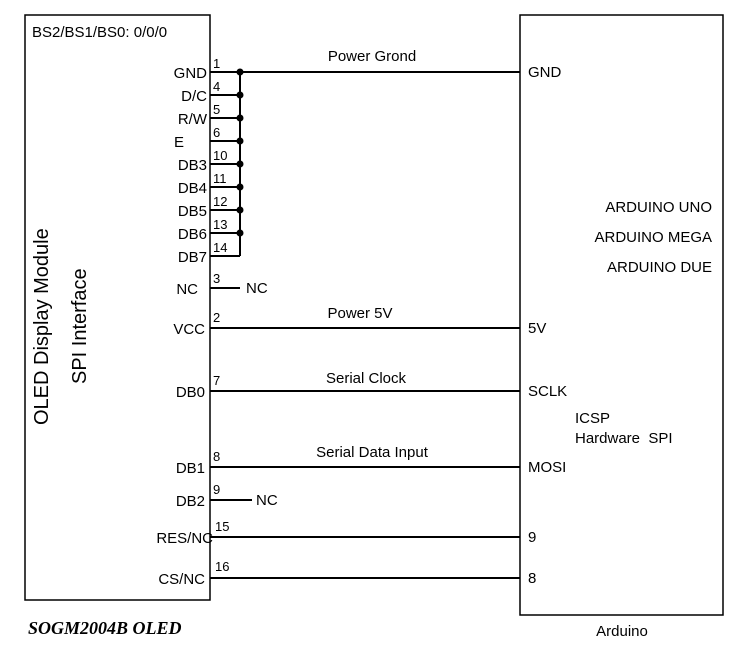  Describe the element at coordinates (80, 326) in the screenshot. I see `oled-title-line2: SPI Interface` at that location.